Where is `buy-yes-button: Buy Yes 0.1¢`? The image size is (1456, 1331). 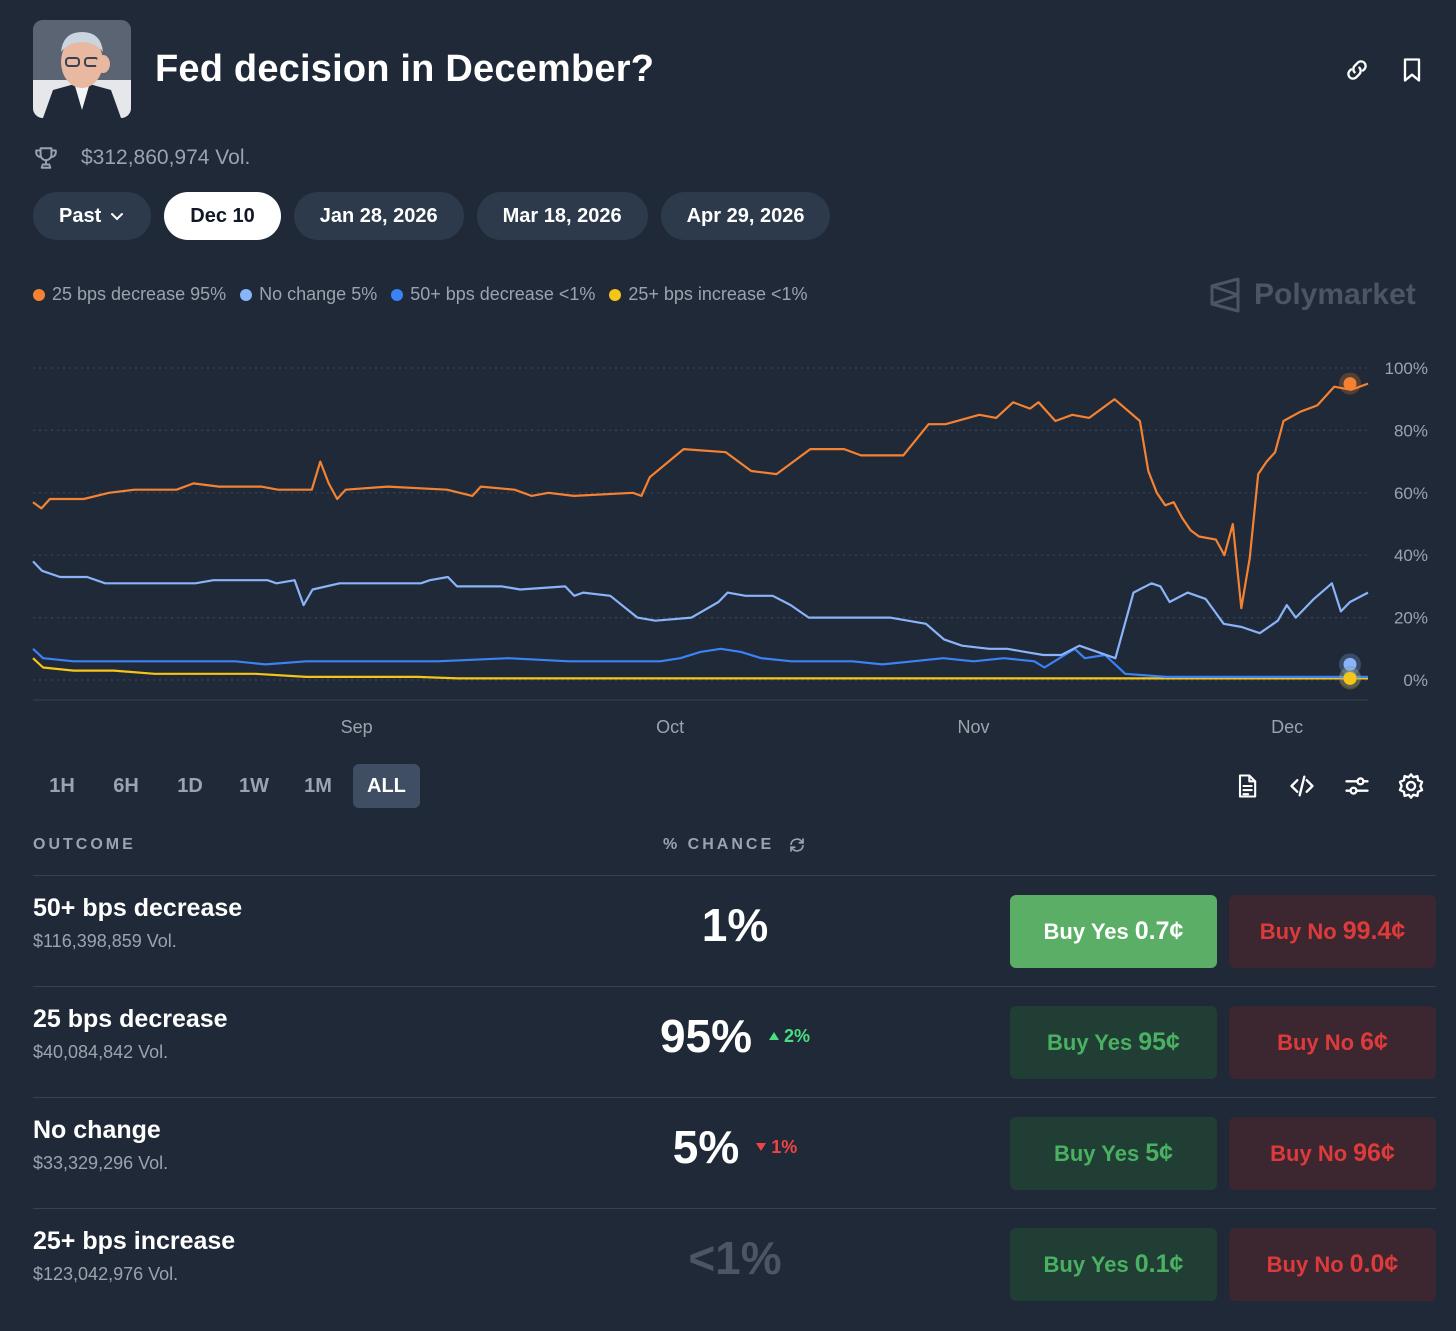
buy-yes-button: Buy Yes 0.1¢ is located at coordinates (1113, 1264).